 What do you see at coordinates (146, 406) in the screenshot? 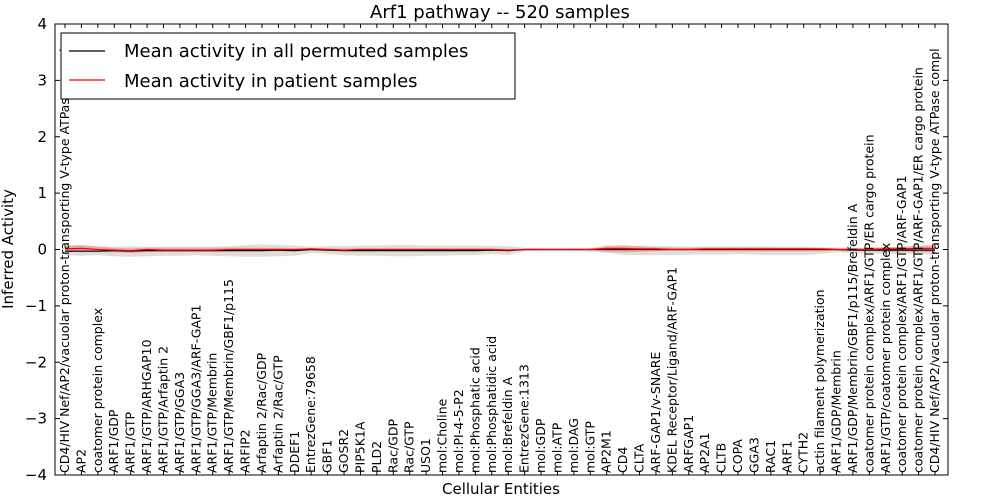
I see `category-label: ARF1/GTP/ARHGAP10` at bounding box center [146, 406].